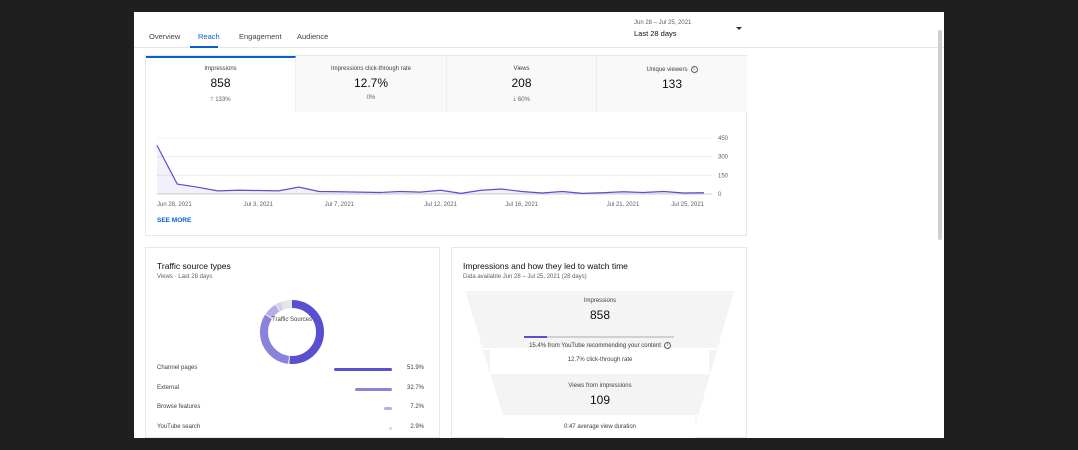  I want to click on traffic-source-row: YouTube search 2.9%, so click(292, 430).